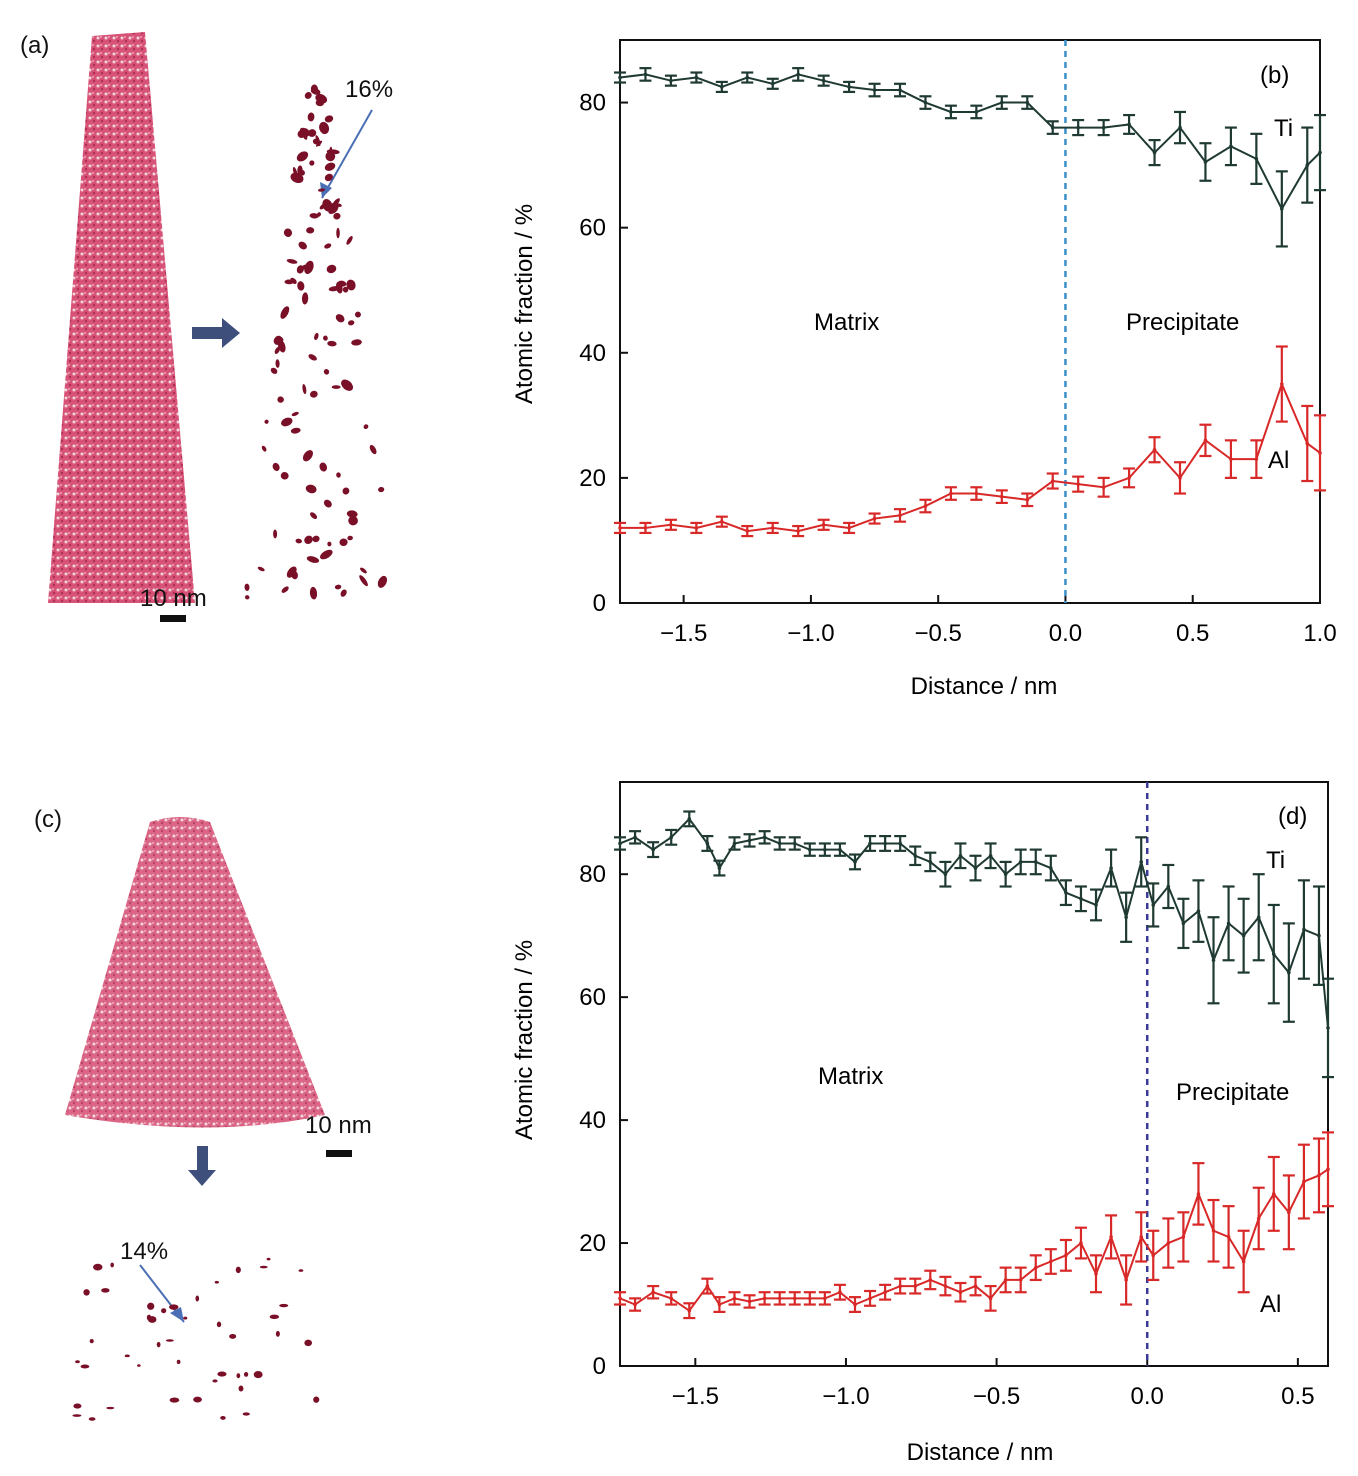  What do you see at coordinates (173, 618) in the screenshot?
I see `scale-bar-a` at bounding box center [173, 618].